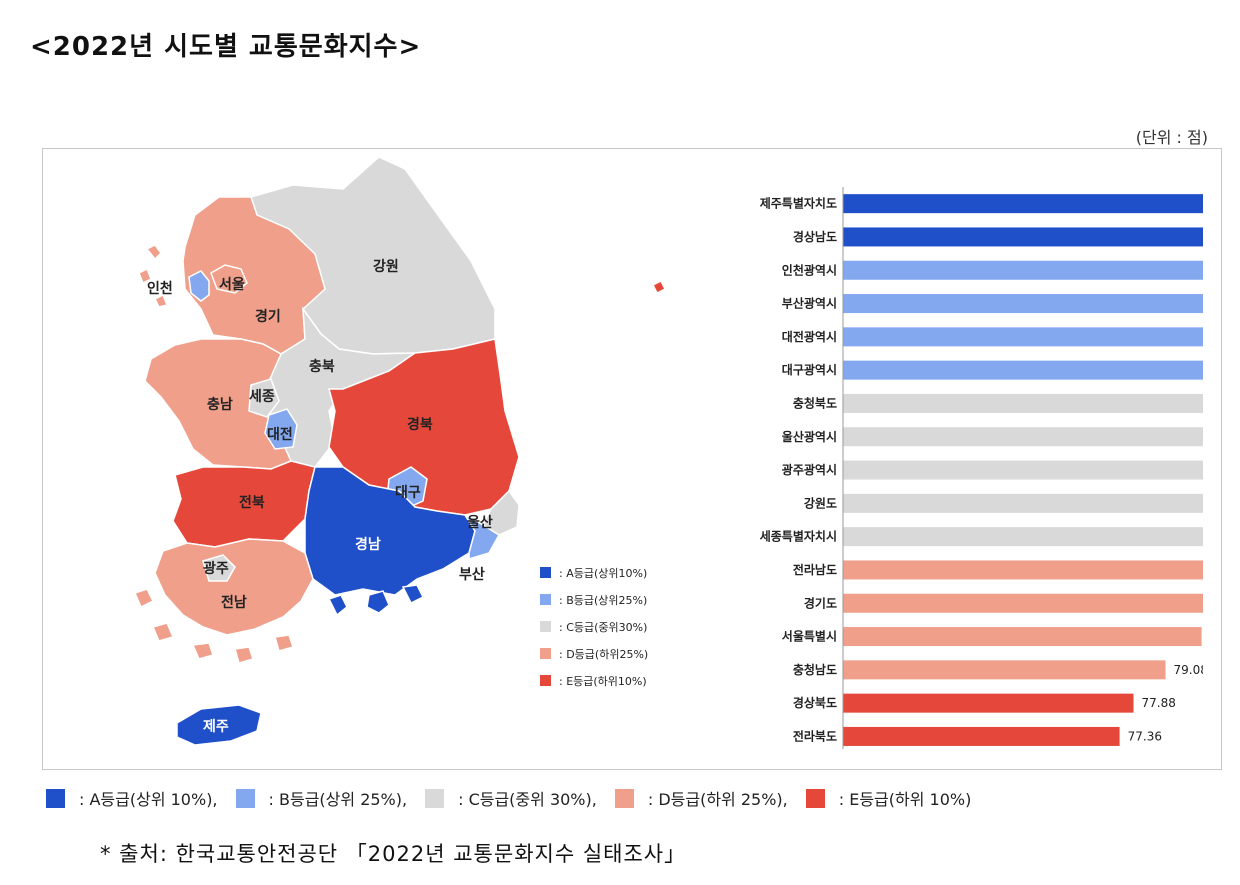 This screenshot has height=885, width=1240. What do you see at coordinates (368, 544) in the screenshot?
I see `map-label-gyeongnam: 경남` at bounding box center [368, 544].